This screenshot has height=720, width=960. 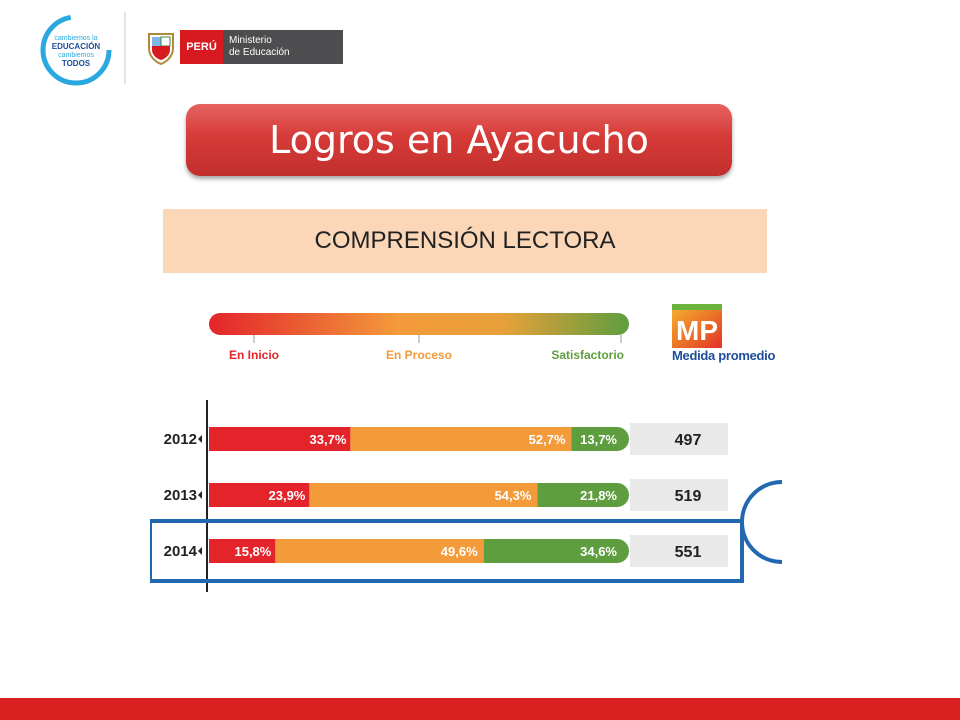 I want to click on scale-label: Satisfactorio, so click(x=587, y=355).